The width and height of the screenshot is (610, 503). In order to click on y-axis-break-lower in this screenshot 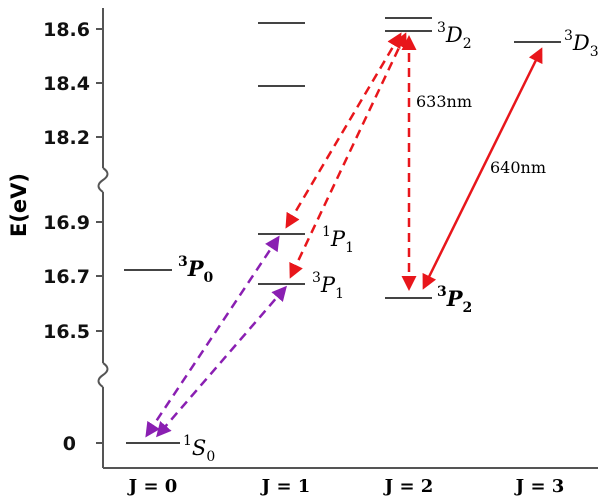, I will do `click(103, 375)`.